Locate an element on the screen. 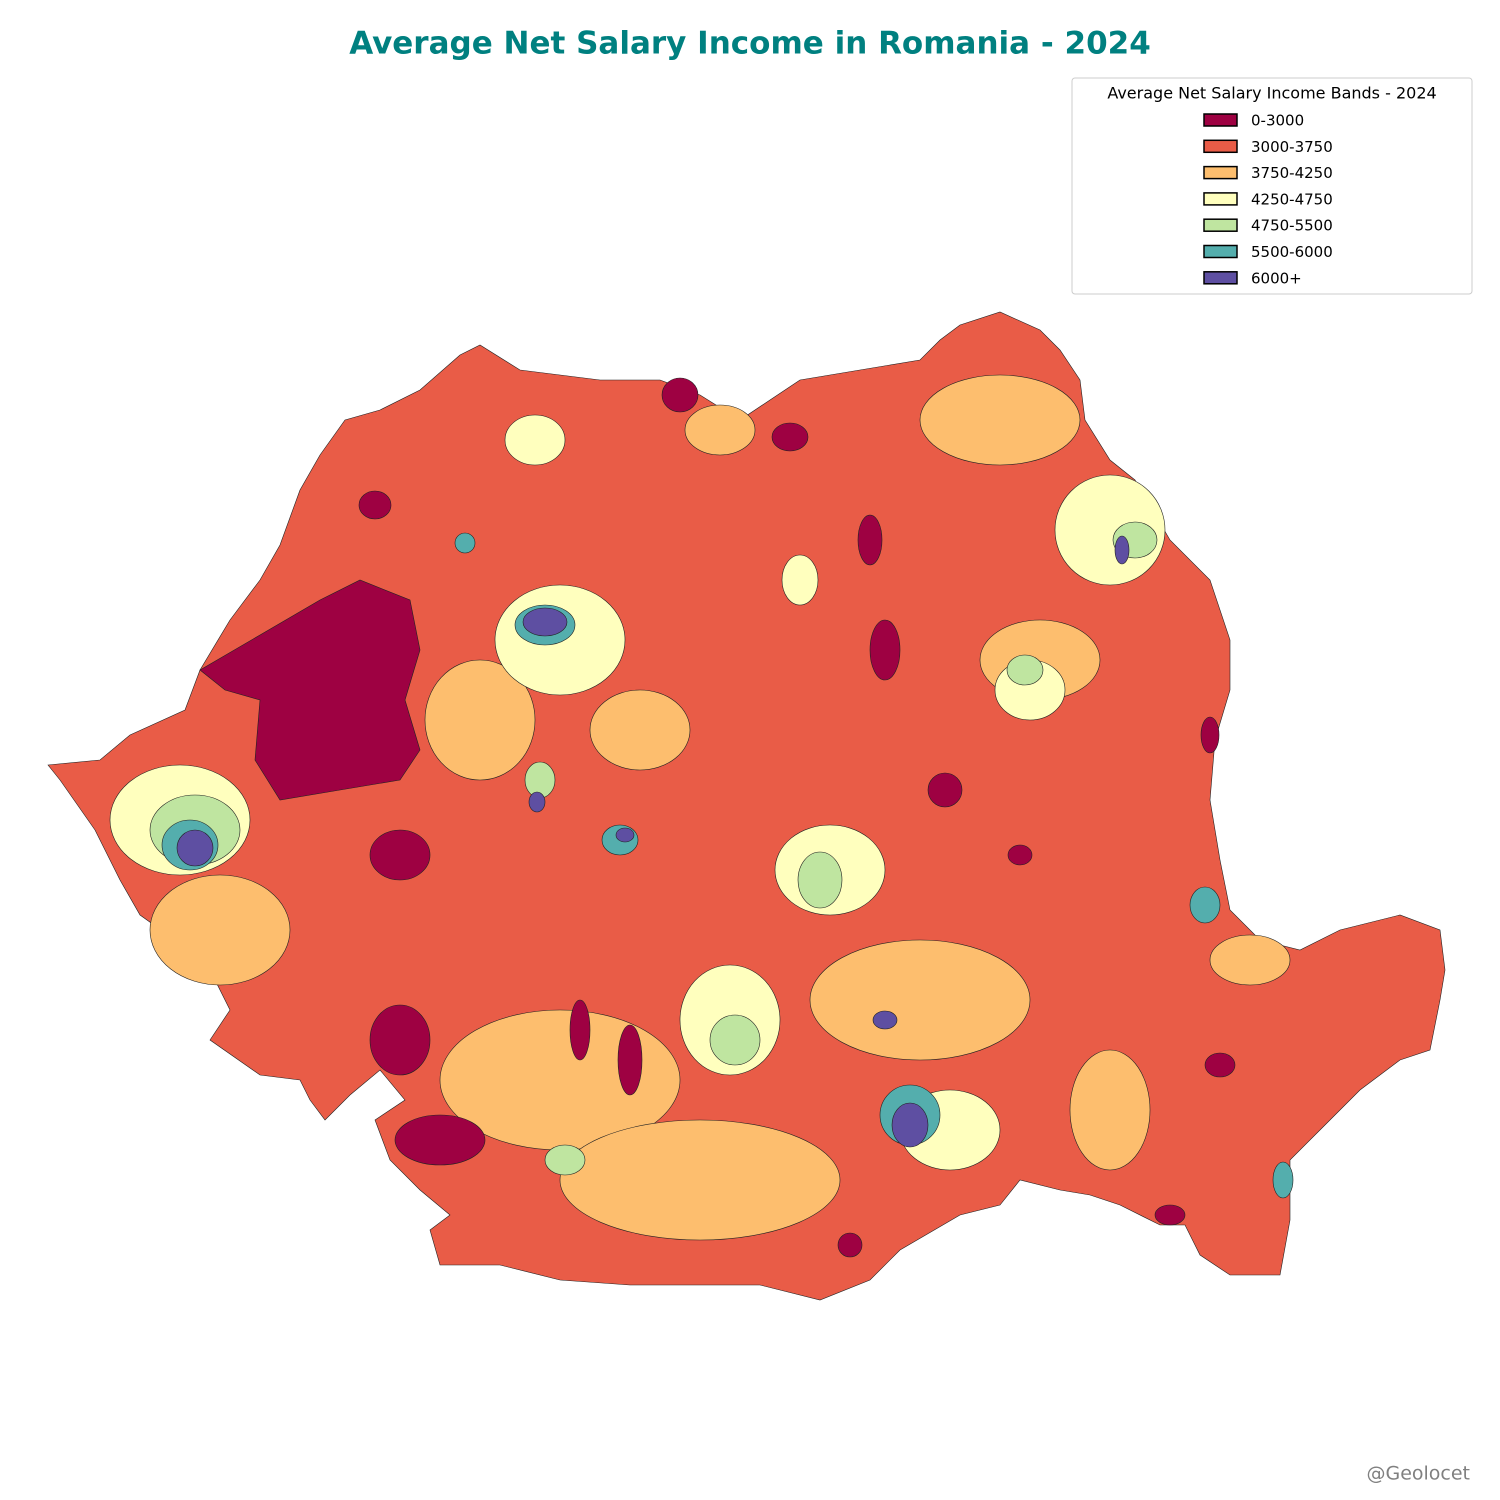 The width and height of the screenshot is (1500, 1500). legend-label: 3000-3750 is located at coordinates (1292, 147).